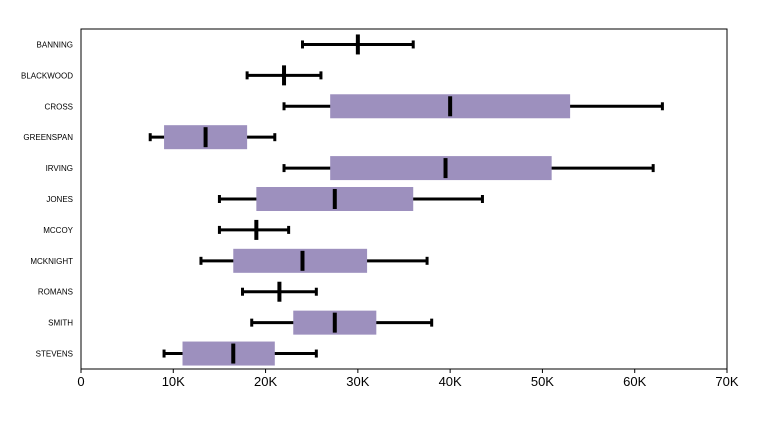  Describe the element at coordinates (357, 381) in the screenshot. I see `x-tick-label-3: 30K` at that location.